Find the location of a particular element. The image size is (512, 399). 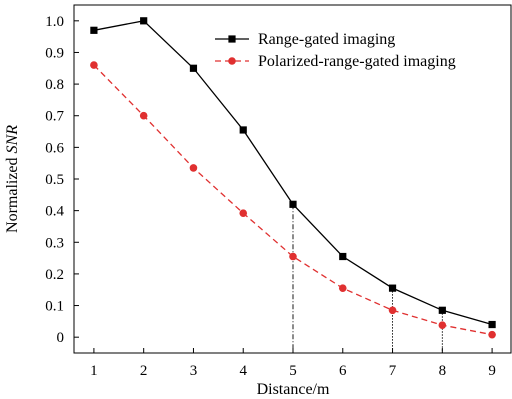

y-tick-label: 0.2 is located at coordinates (54, 275).